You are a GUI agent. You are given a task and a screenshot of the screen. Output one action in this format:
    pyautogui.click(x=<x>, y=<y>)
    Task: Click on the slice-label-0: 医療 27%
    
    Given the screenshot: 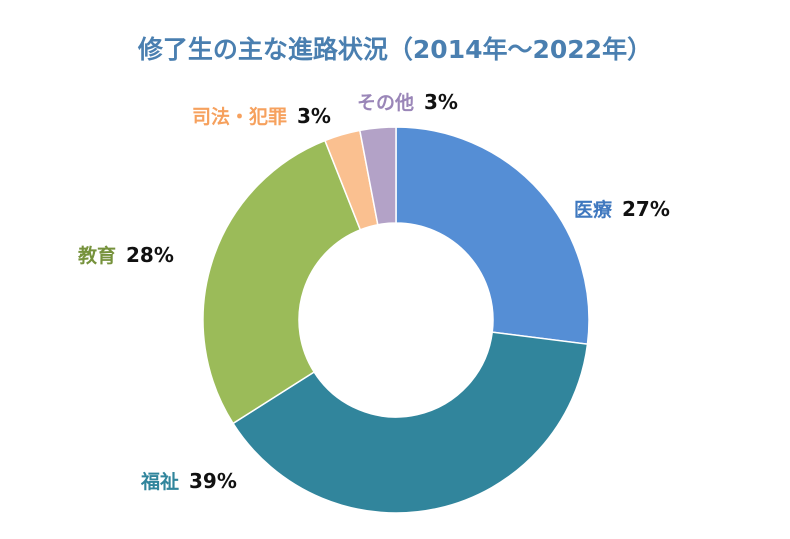 What is the action you would take?
    pyautogui.click(x=622, y=209)
    